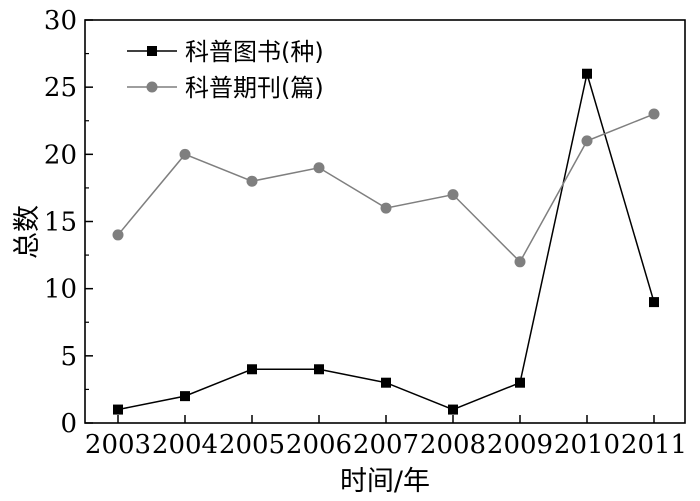 This screenshot has height=501, width=700. Describe the element at coordinates (68, 357) in the screenshot. I see `y-tick-label: 5` at that location.